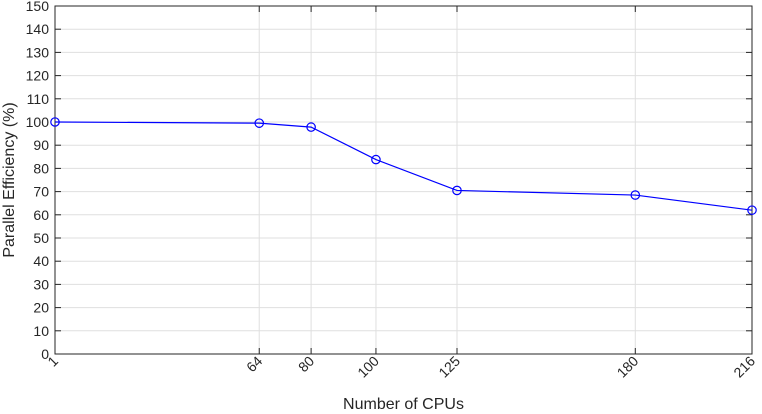 This screenshot has width=762, height=414. I want to click on x-tick-label-1: 64, so click(254, 364).